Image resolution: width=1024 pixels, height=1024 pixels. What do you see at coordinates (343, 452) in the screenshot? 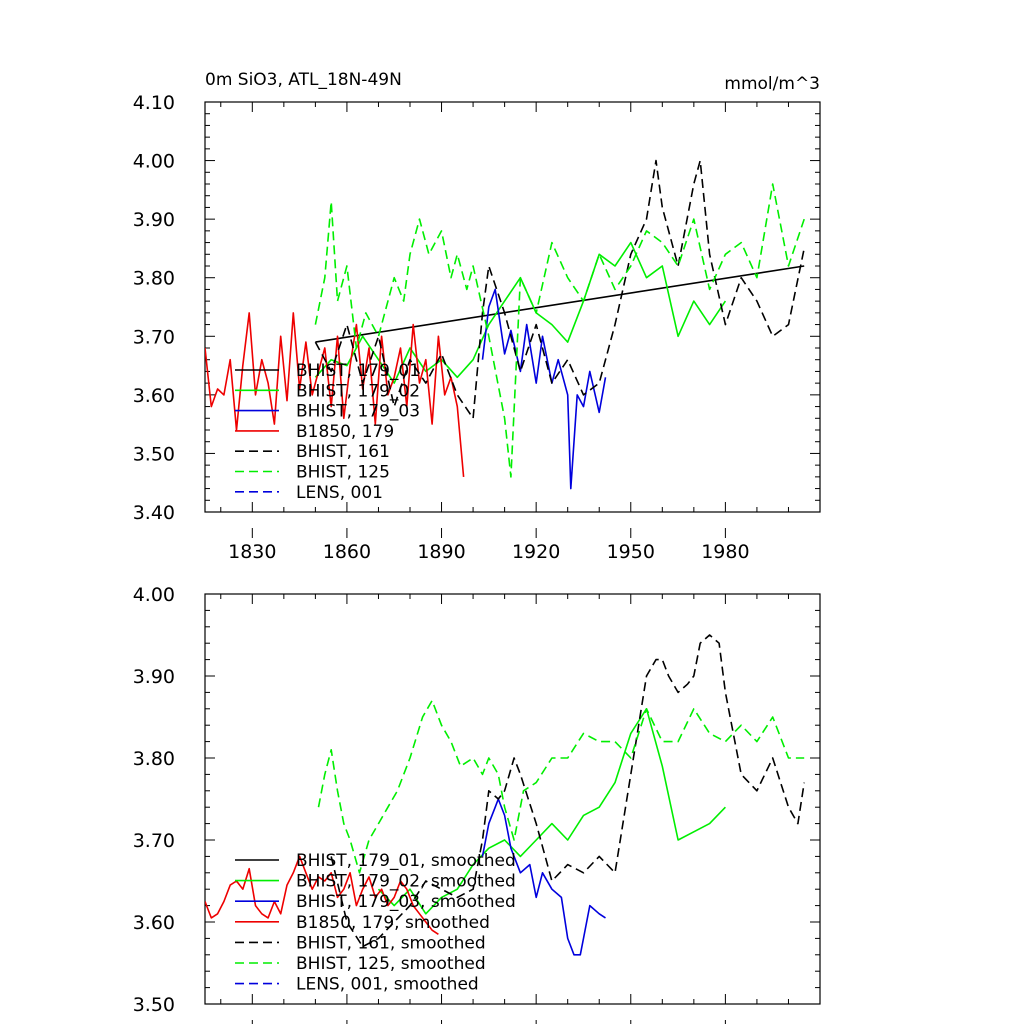
I see `top-legend-label-4: BHIST, 161` at bounding box center [343, 452].